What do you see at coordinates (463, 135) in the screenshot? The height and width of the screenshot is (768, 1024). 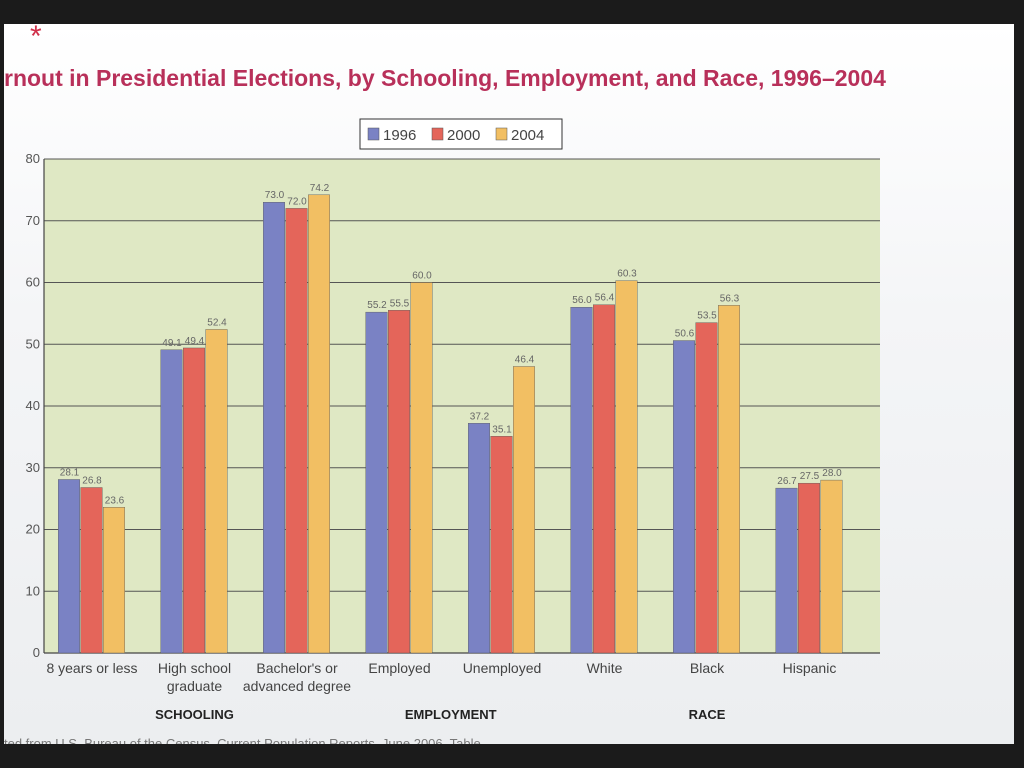 I see `legend-label: 2000` at bounding box center [463, 135].